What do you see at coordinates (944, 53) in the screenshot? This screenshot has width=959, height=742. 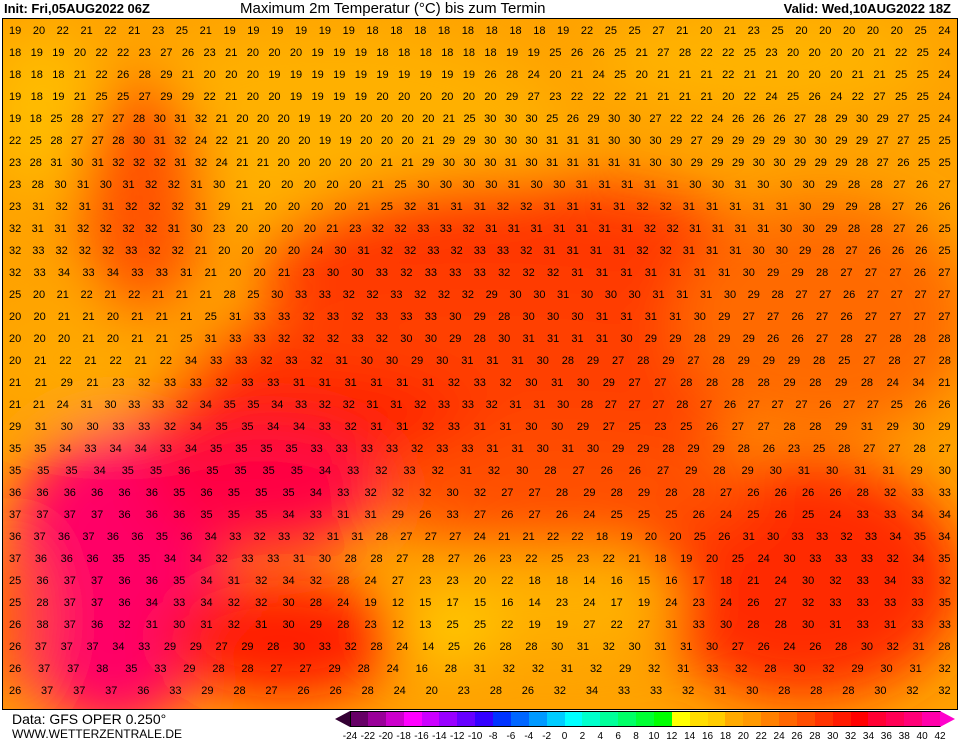 I see `temperature-value: 24` at bounding box center [944, 53].